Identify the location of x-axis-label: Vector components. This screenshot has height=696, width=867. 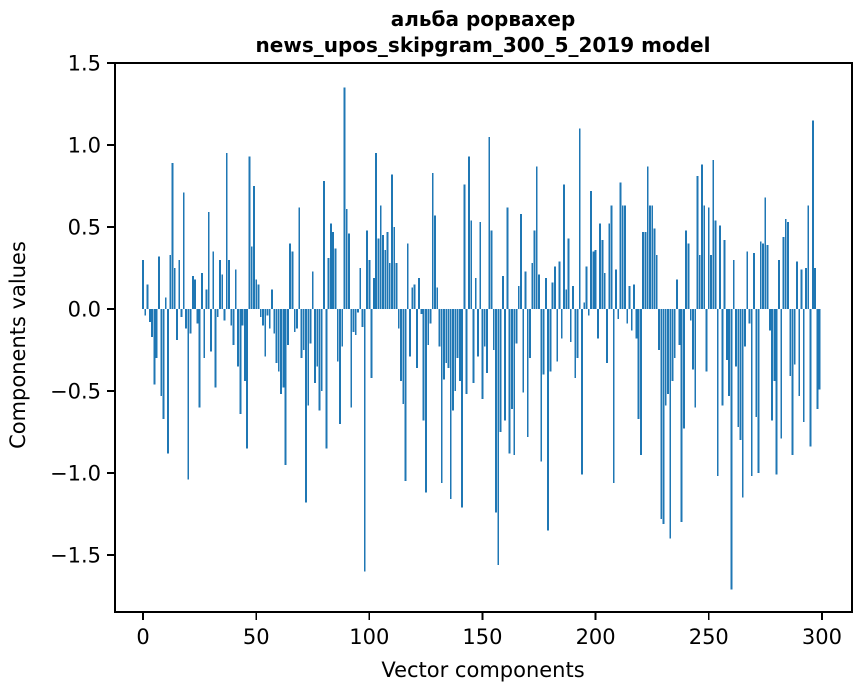
(482, 670).